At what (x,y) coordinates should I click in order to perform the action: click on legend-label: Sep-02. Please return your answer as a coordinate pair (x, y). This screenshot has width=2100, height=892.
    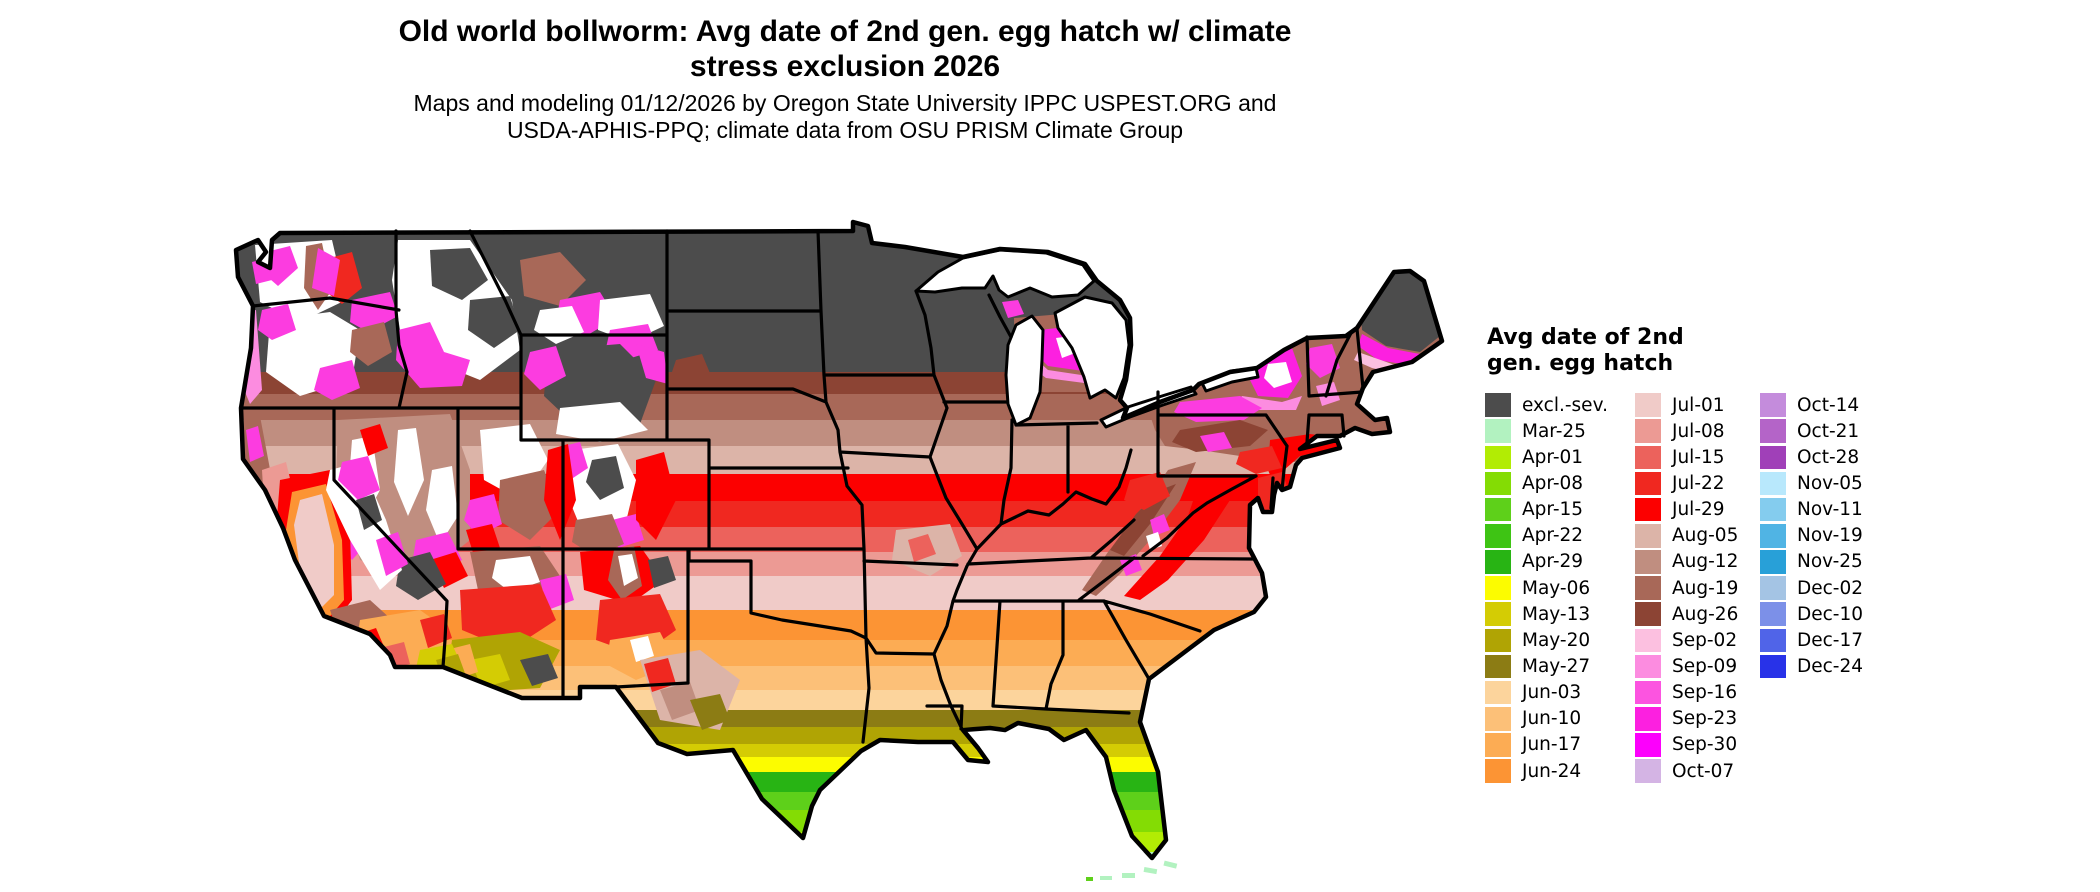
    Looking at the image, I should click on (1705, 640).